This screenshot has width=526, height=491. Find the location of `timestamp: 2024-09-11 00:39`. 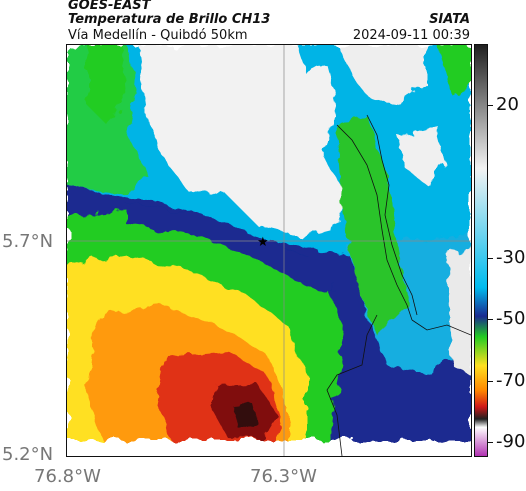

timestamp: 2024-09-11 00:39 is located at coordinates (411, 35).